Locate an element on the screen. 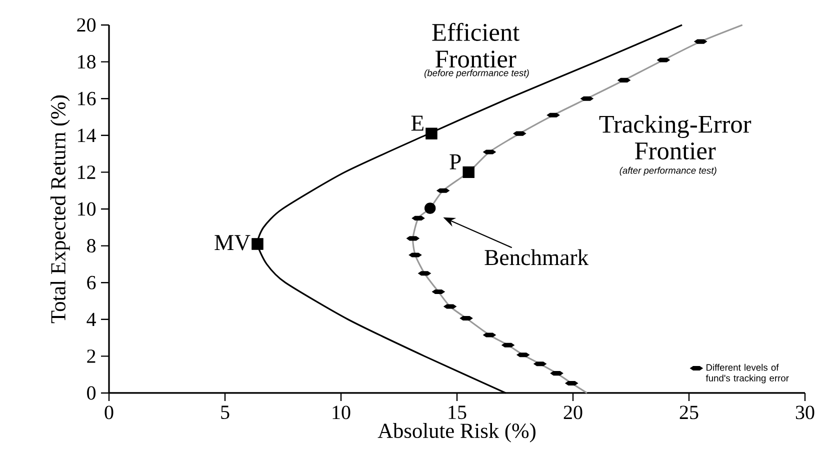  y-axis-title: Total Expected Return (%) is located at coordinates (60, 209).